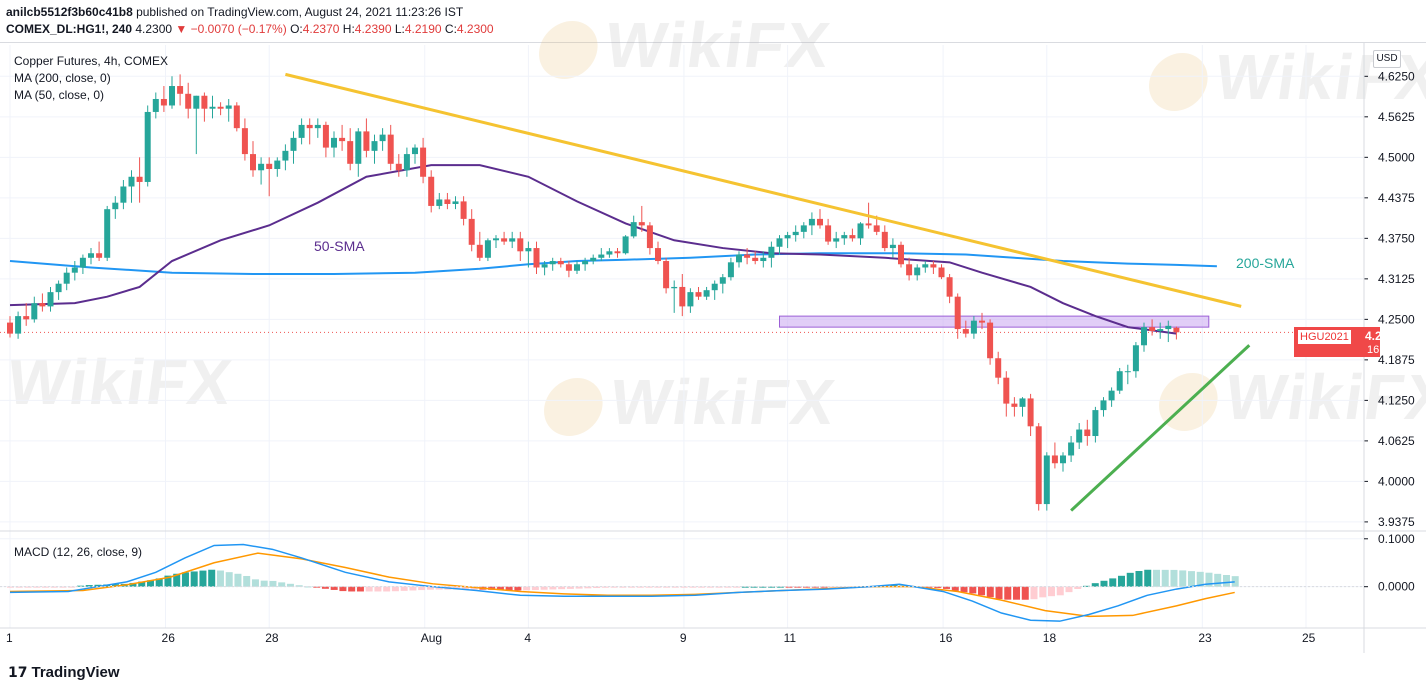  Describe the element at coordinates (1205, 638) in the screenshot. I see `x-tick-label: 23` at that location.